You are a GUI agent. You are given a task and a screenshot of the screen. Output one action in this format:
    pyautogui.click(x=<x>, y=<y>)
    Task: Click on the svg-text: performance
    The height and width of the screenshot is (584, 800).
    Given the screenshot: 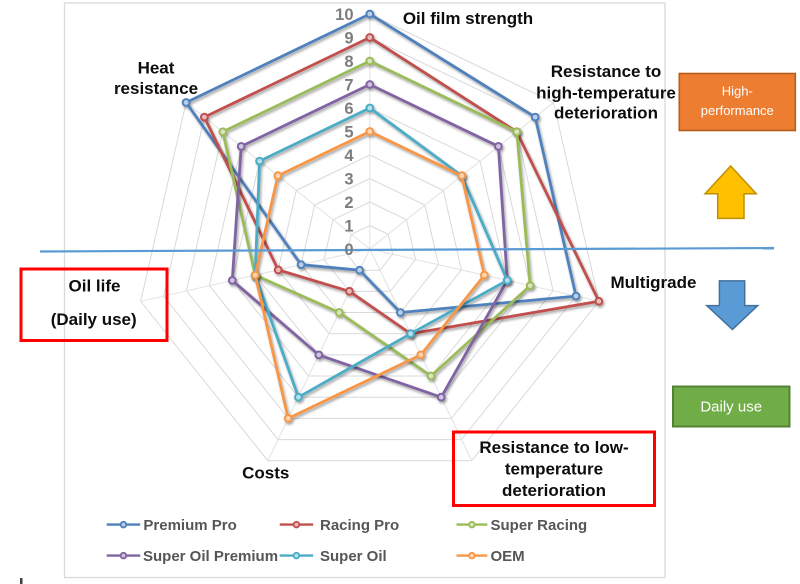 What is the action you would take?
    pyautogui.click(x=737, y=110)
    